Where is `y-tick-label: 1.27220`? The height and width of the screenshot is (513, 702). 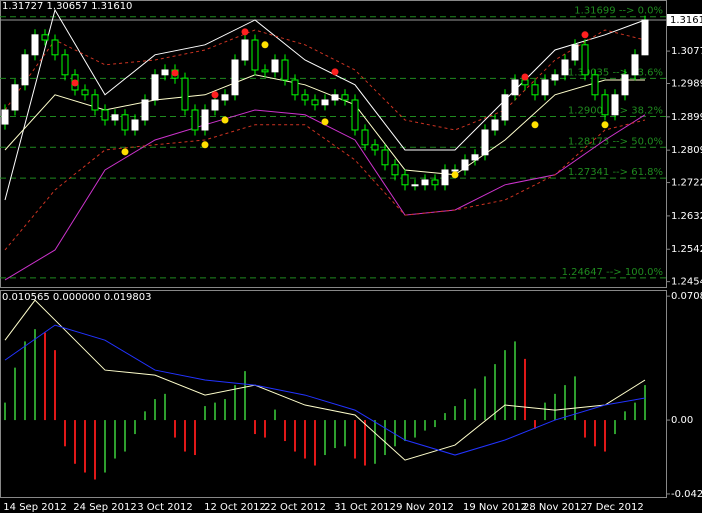 y-tick-label: 1.27220 is located at coordinates (686, 183).